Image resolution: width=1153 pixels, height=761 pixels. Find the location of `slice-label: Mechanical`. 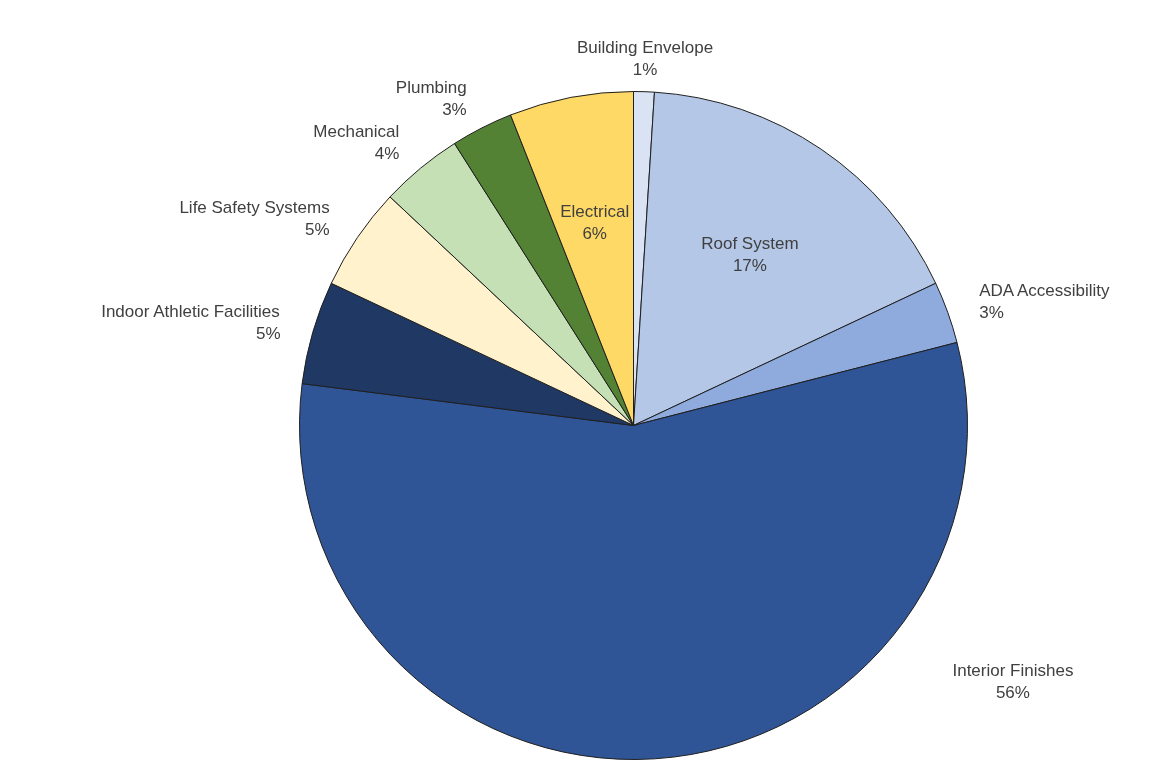

slice-label: Mechanical is located at coordinates (356, 131).